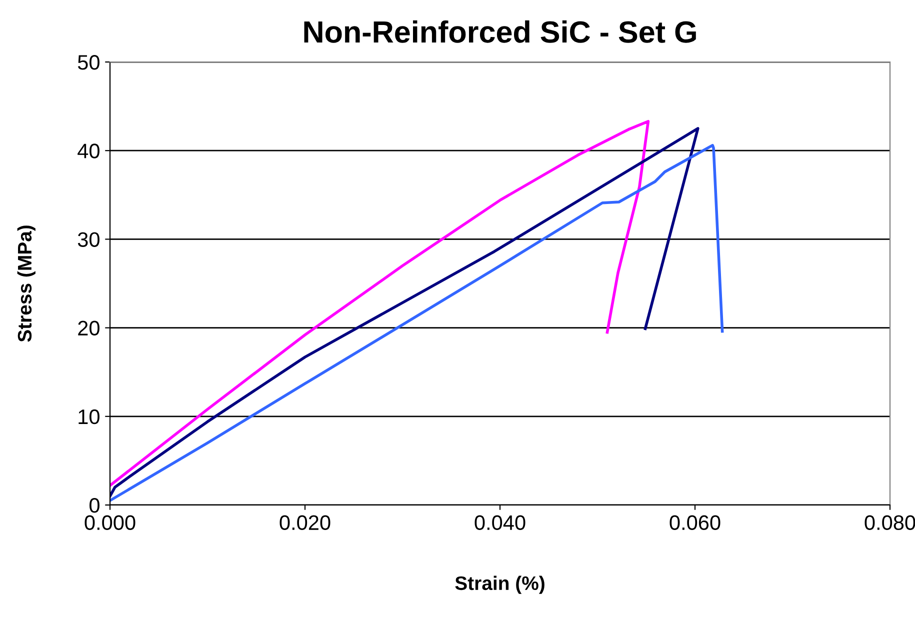  I want to click on y-tick-label: 50, so click(89, 62).